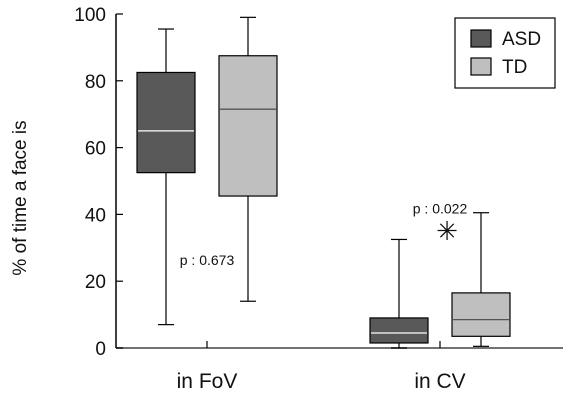  What do you see at coordinates (20, 197) in the screenshot?
I see `y-axis-label: % of time a face is` at bounding box center [20, 197].